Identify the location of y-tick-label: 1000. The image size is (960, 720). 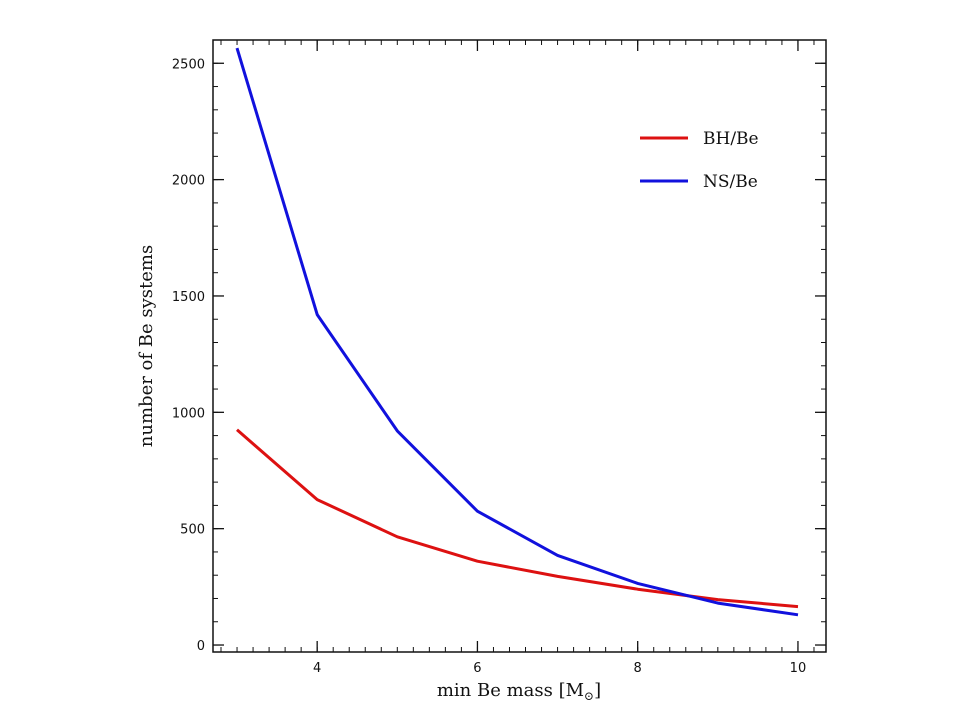
(188, 413).